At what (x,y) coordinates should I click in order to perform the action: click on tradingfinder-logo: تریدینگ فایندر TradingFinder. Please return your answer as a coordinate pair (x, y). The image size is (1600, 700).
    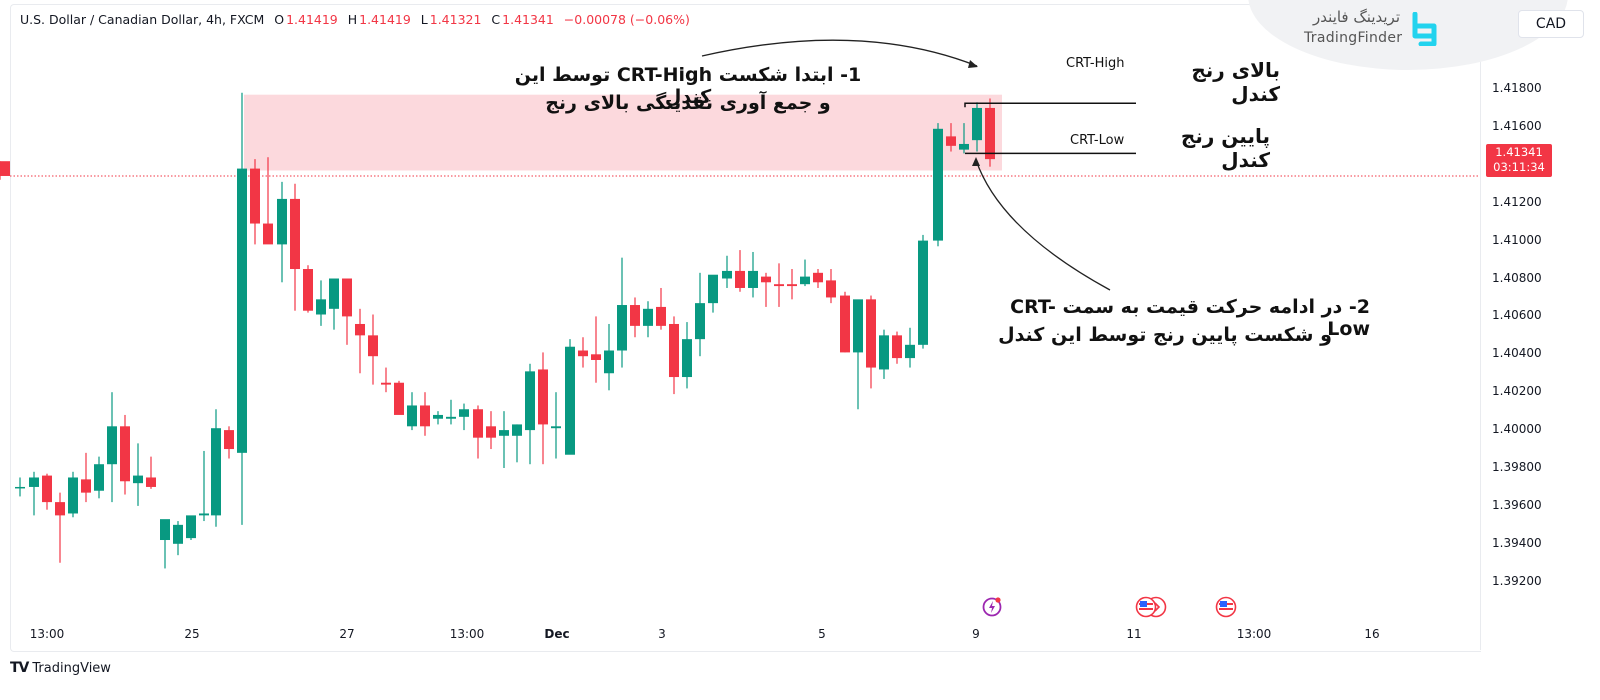
    Looking at the image, I should click on (1370, 28).